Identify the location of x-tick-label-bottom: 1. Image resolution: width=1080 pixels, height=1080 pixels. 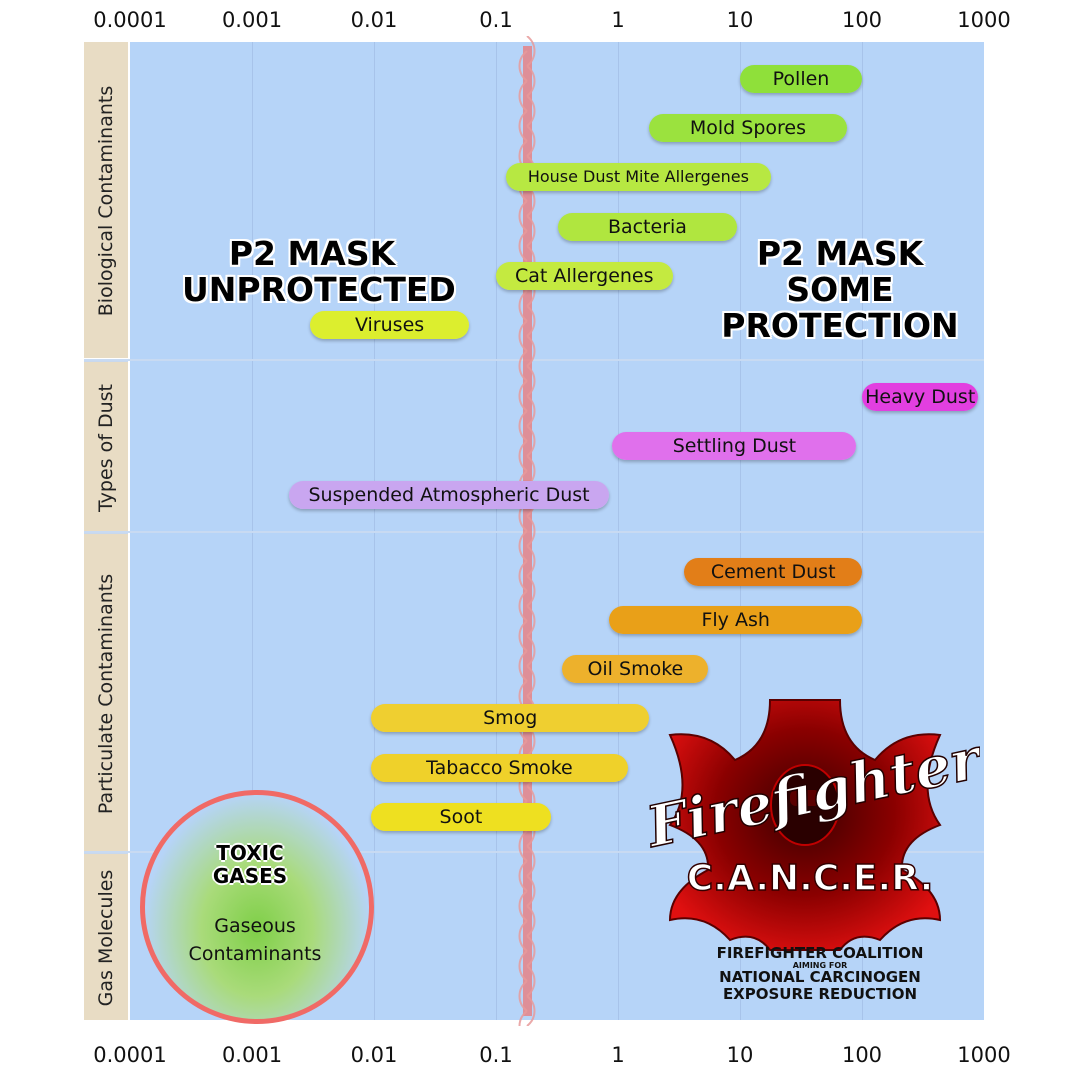
(618, 1055).